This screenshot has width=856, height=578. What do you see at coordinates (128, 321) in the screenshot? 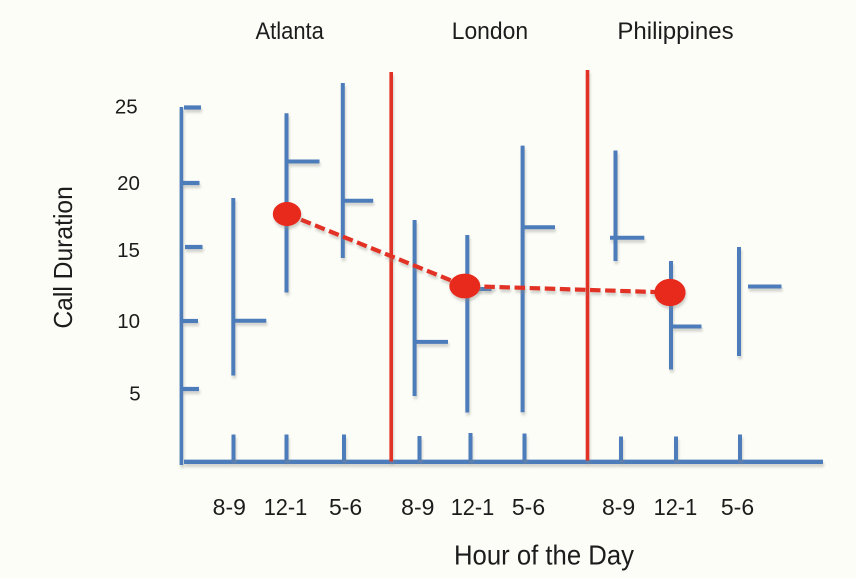
I see `svg-text: 10` at bounding box center [128, 321].